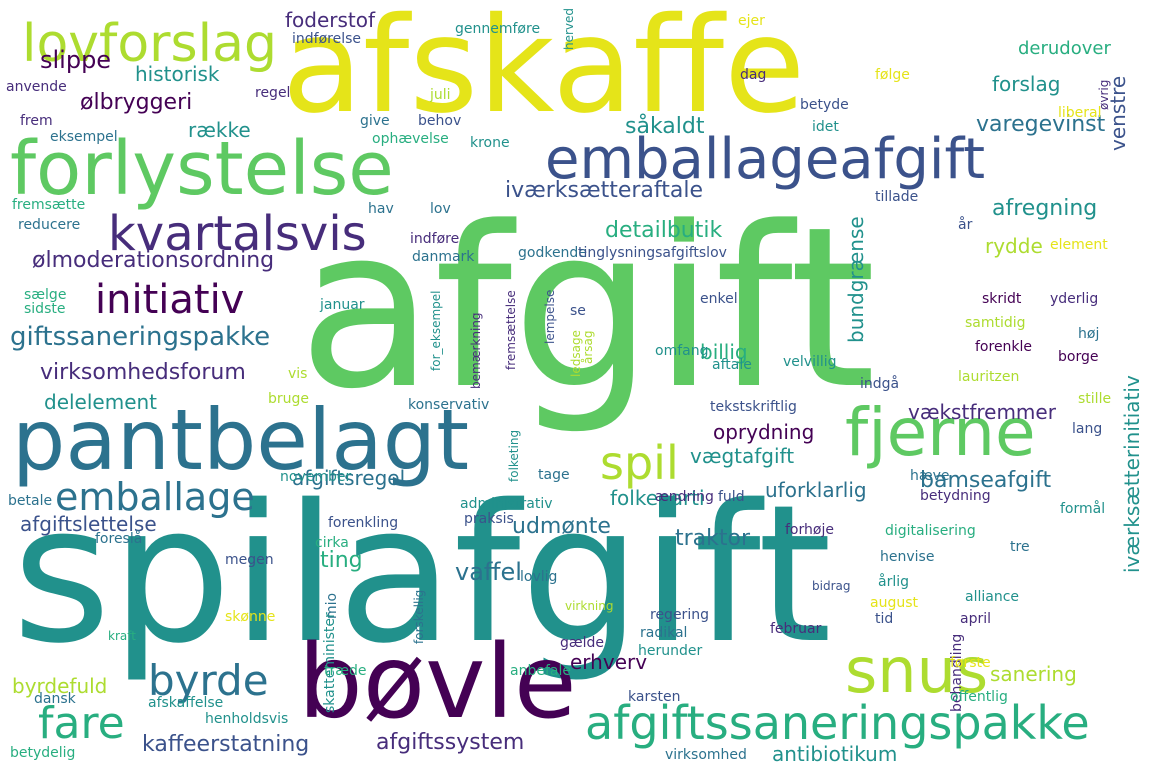 The height and width of the screenshot is (770, 1155). What do you see at coordinates (449, 405) in the screenshot?
I see `cloud-word: konservativ` at bounding box center [449, 405].